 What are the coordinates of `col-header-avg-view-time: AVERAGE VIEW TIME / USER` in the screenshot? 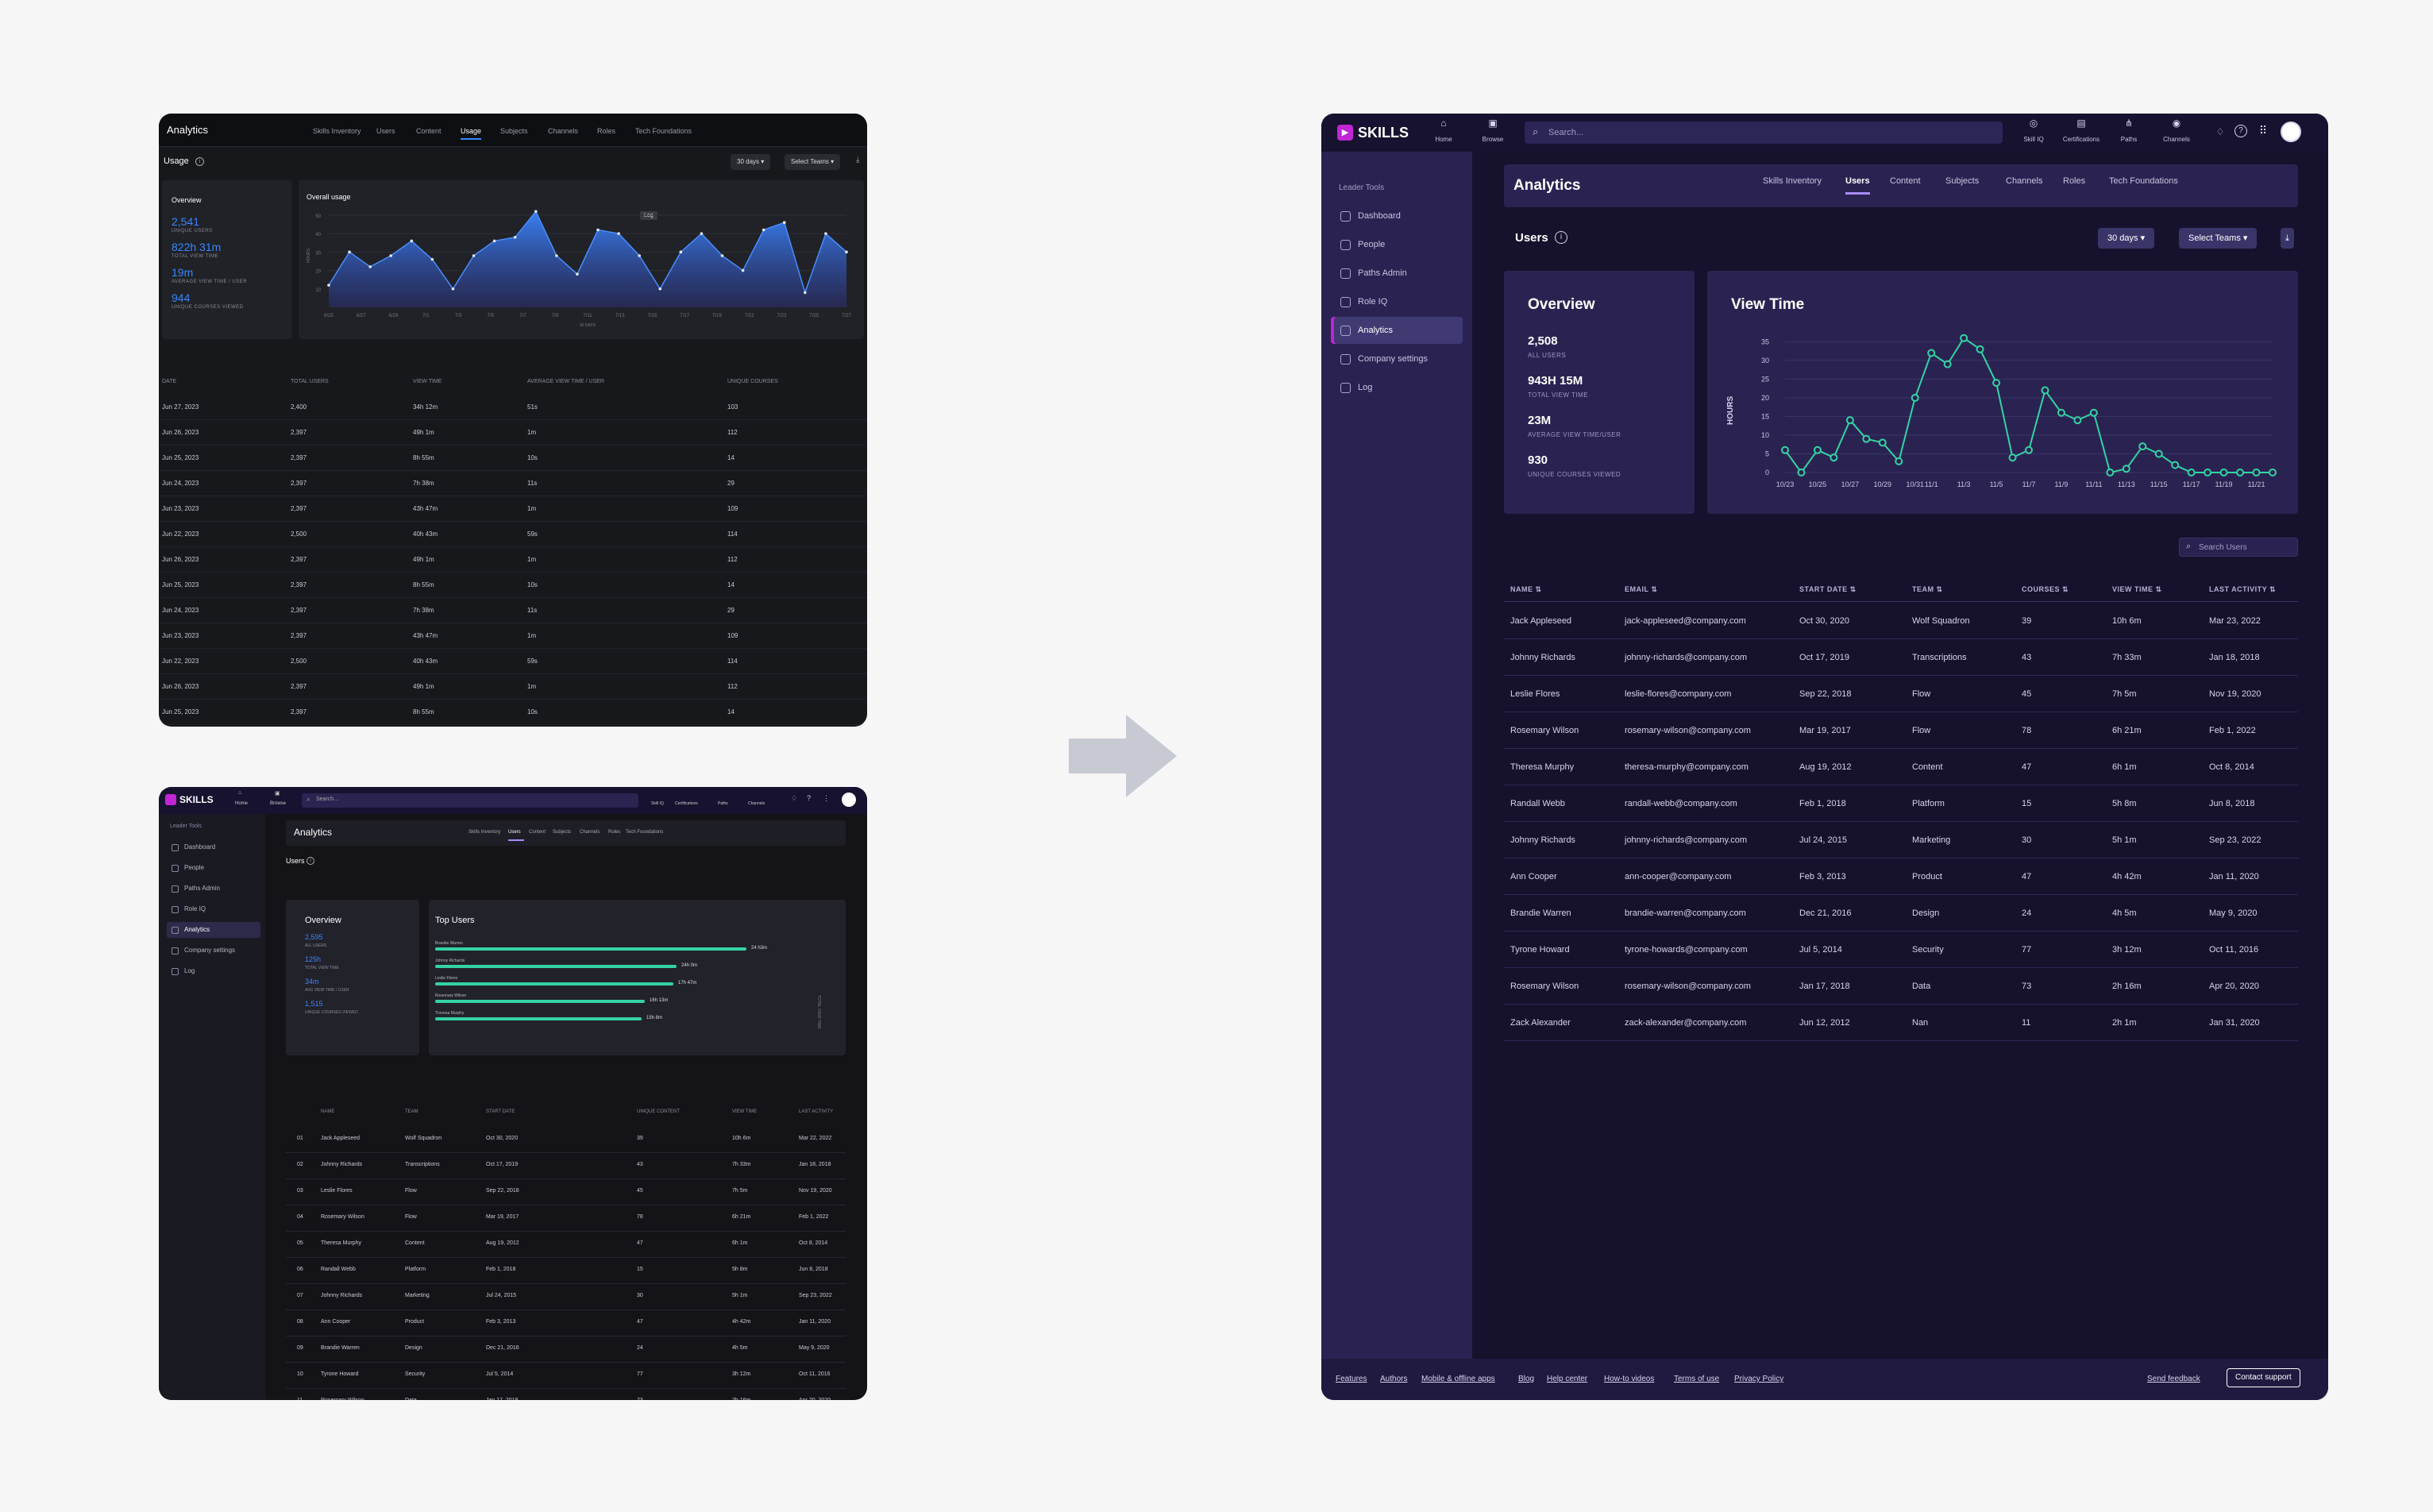 It's located at (566, 381).